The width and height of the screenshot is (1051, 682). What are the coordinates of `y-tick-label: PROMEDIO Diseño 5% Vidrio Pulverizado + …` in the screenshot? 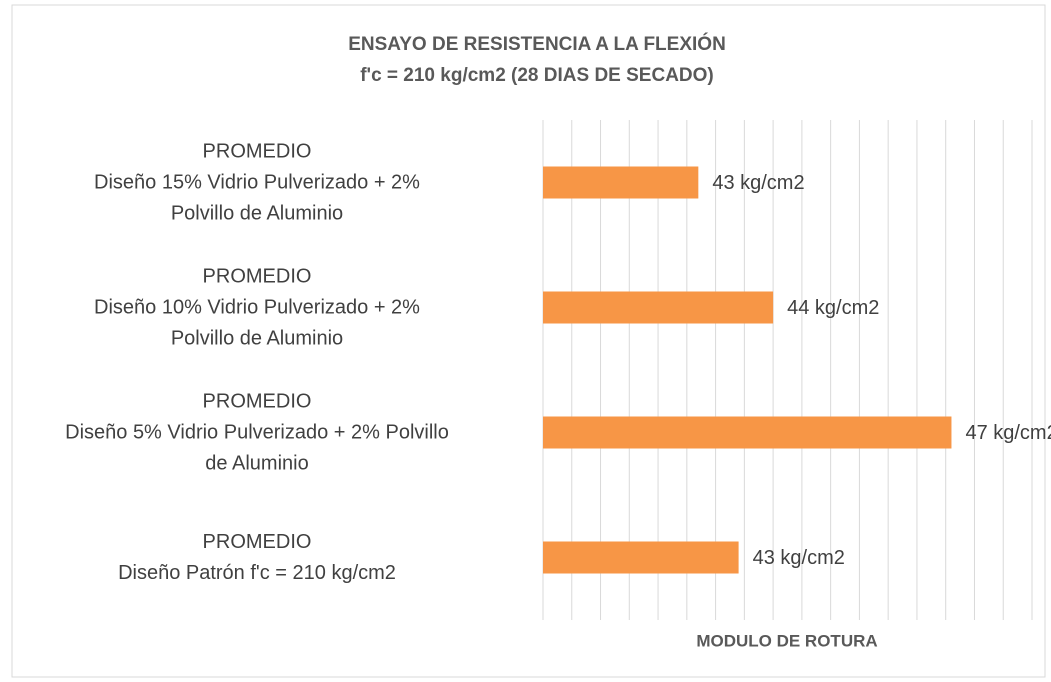 It's located at (257, 432).